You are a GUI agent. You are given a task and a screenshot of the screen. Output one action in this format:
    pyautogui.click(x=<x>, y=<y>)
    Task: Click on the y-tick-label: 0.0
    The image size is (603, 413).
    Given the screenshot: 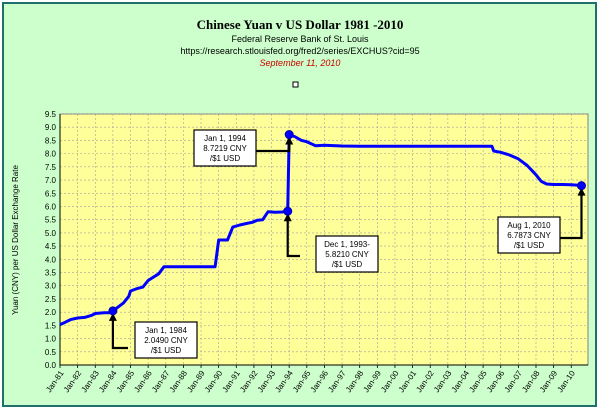 What is the action you would take?
    pyautogui.click(x=51, y=365)
    